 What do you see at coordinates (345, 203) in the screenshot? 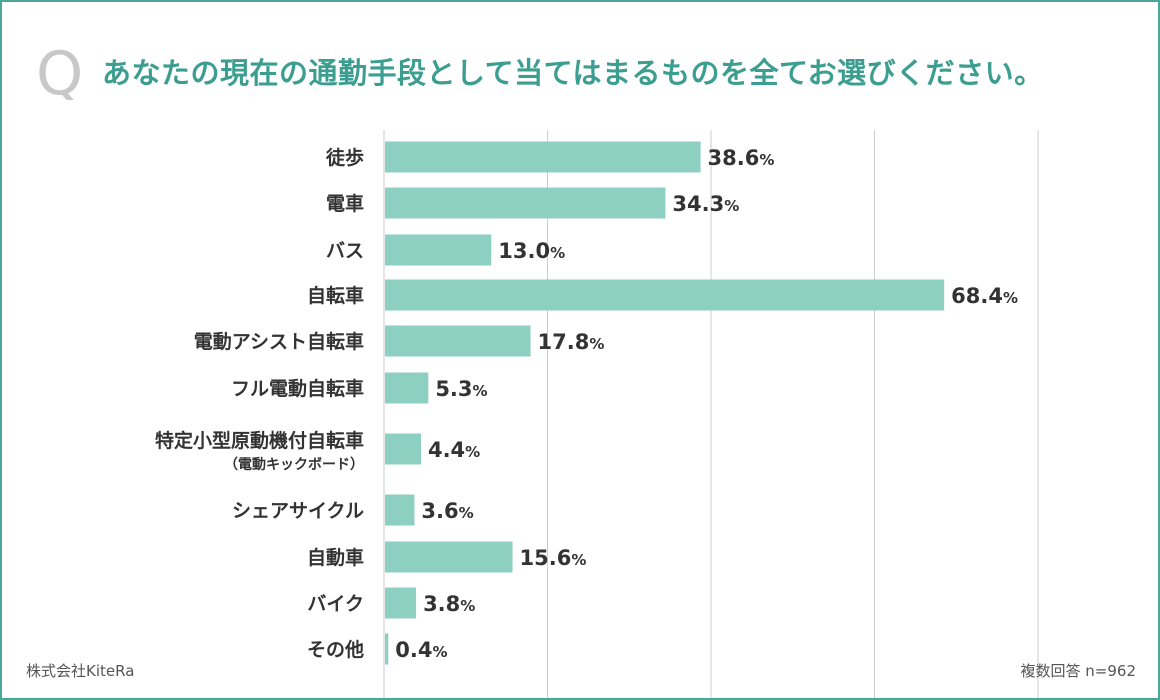
I see `category-label-1: 電車` at bounding box center [345, 203].